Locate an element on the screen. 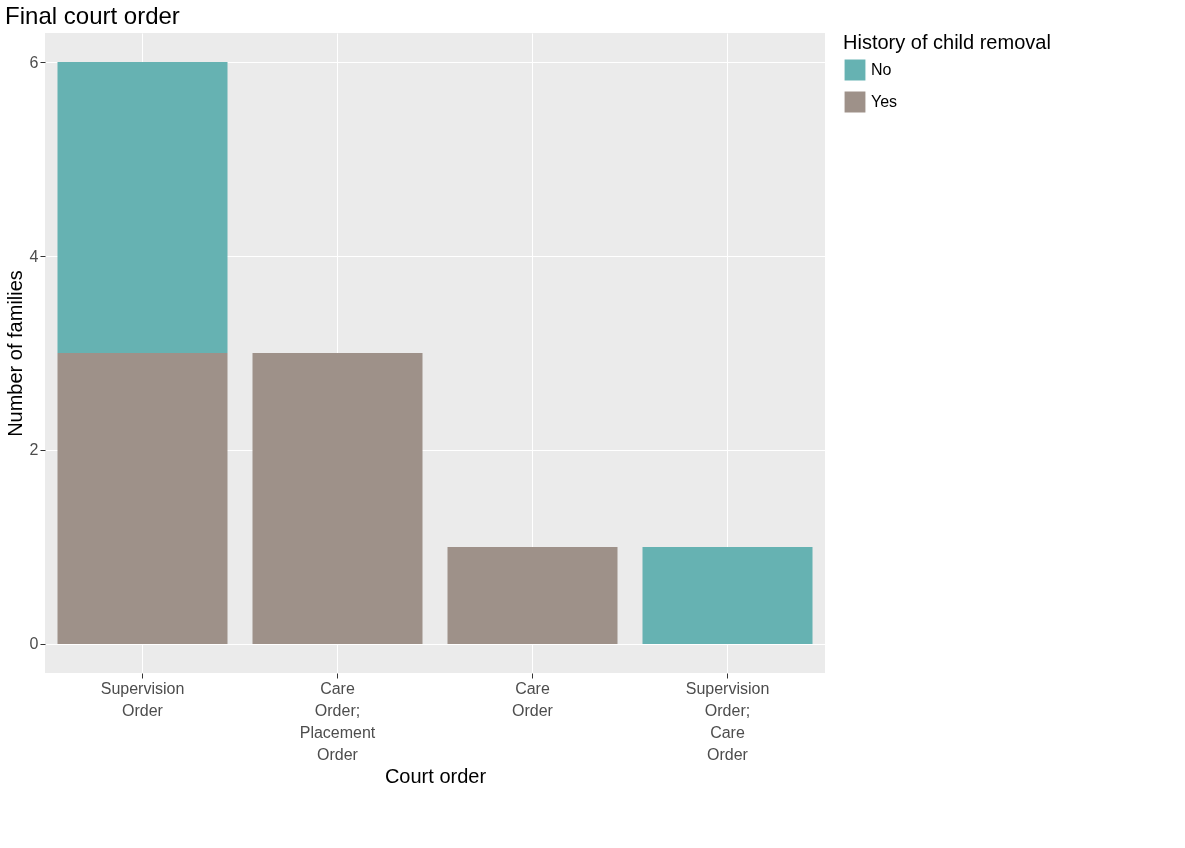 The height and width of the screenshot is (848, 1185). chart-title: Final court order is located at coordinates (92, 15).